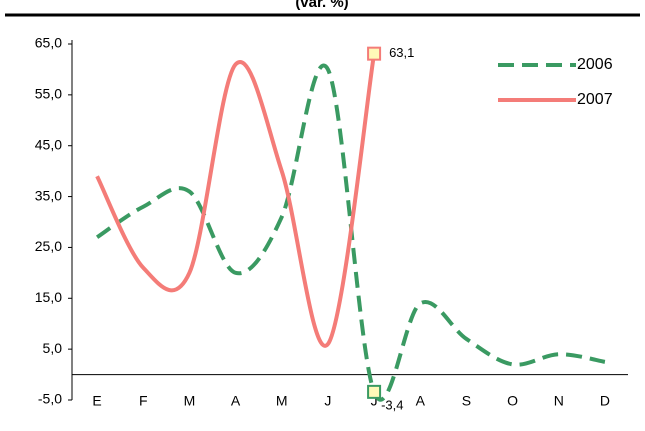  I want to click on y-tick-label: 15,0, so click(48, 297).